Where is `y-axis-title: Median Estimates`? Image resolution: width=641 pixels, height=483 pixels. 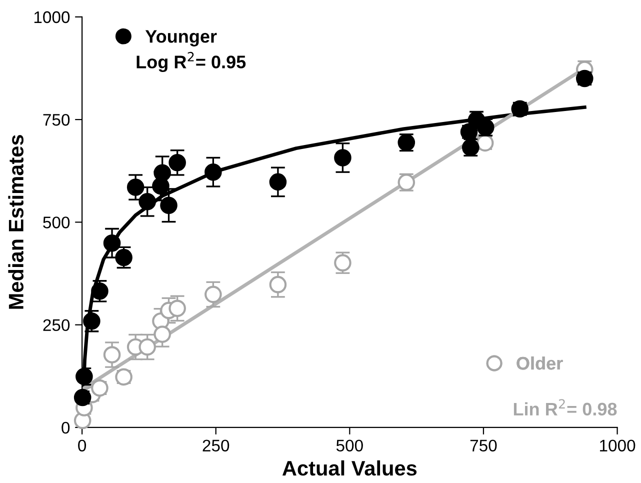
y-axis-title: Median Estimates is located at coordinates (16, 222).